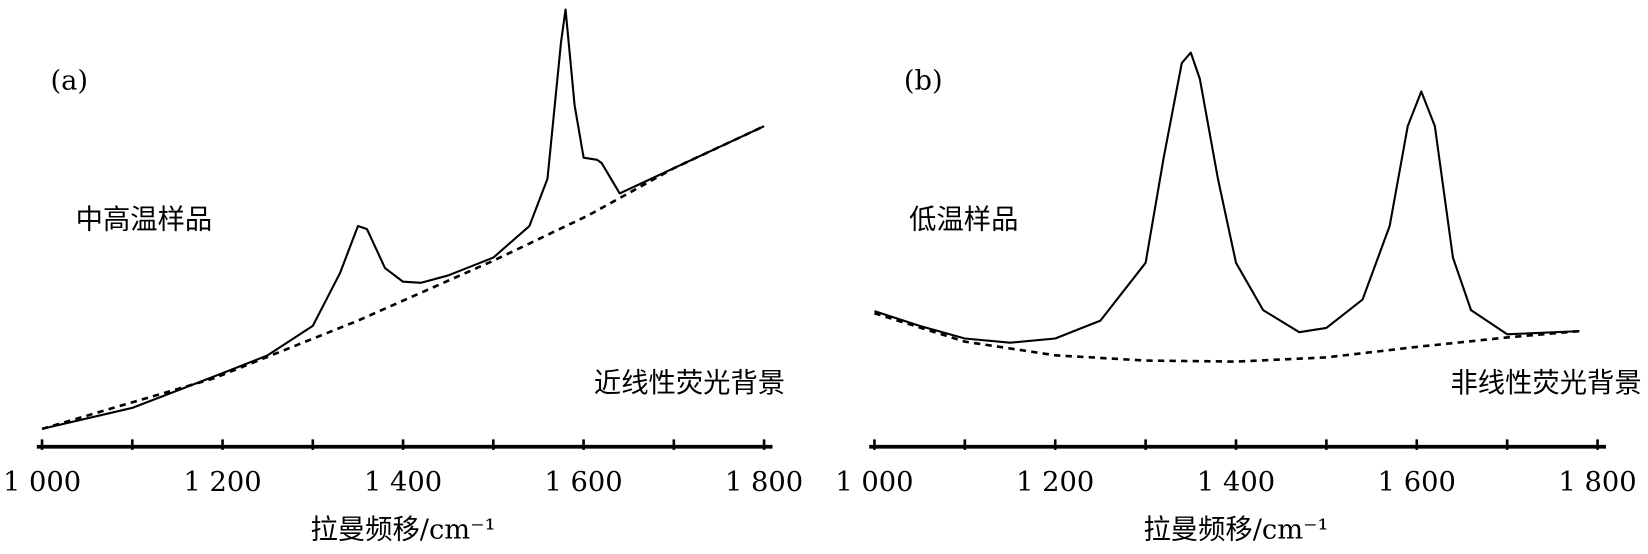  I want to click on panel-label: (a), so click(69, 81).